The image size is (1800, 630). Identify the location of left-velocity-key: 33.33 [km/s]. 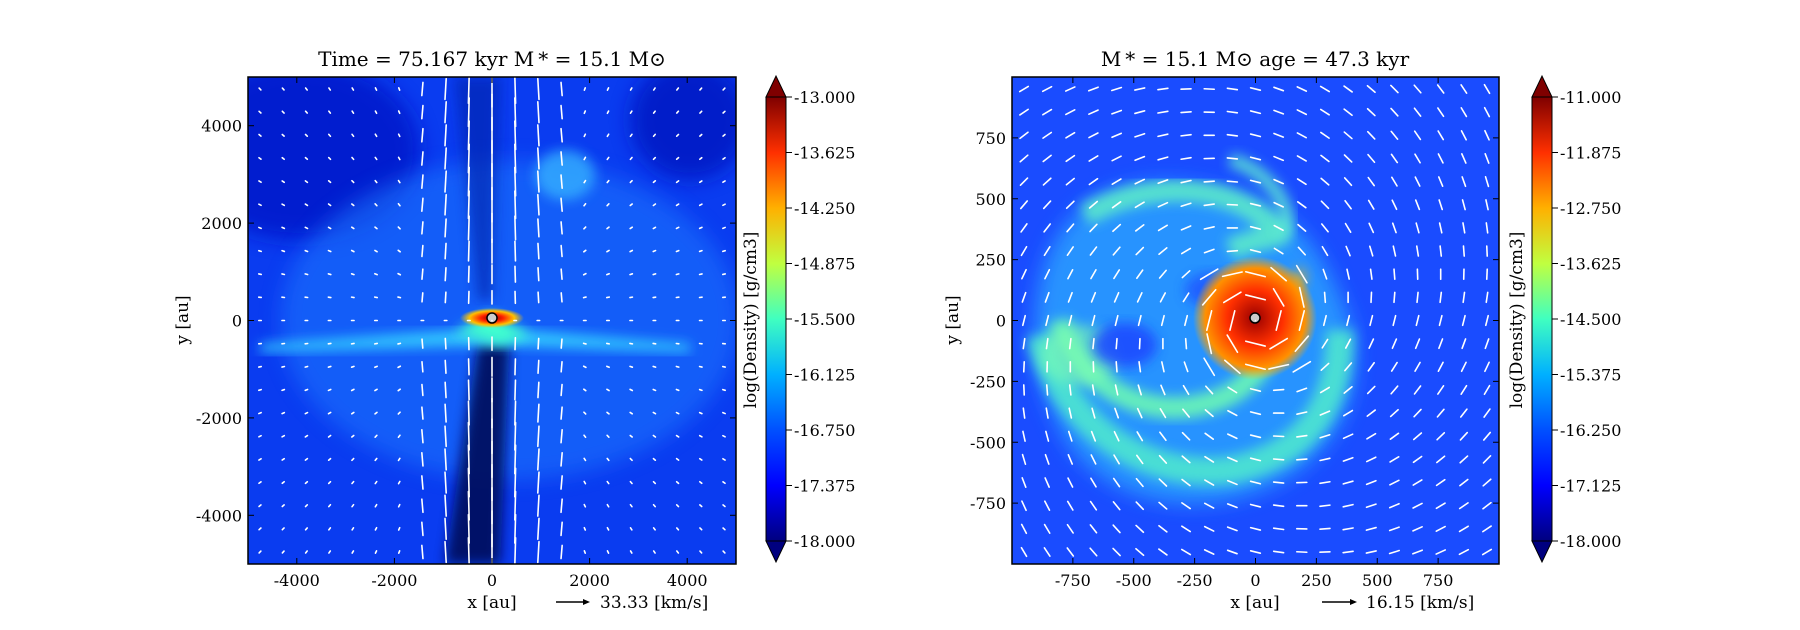
(632, 603).